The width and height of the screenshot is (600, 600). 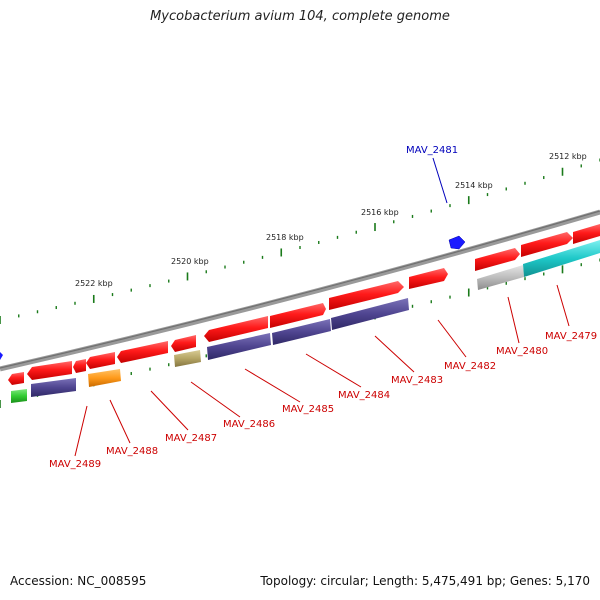 I want to click on gene-label-mav-2489: MAV_2489, so click(x=75, y=464).